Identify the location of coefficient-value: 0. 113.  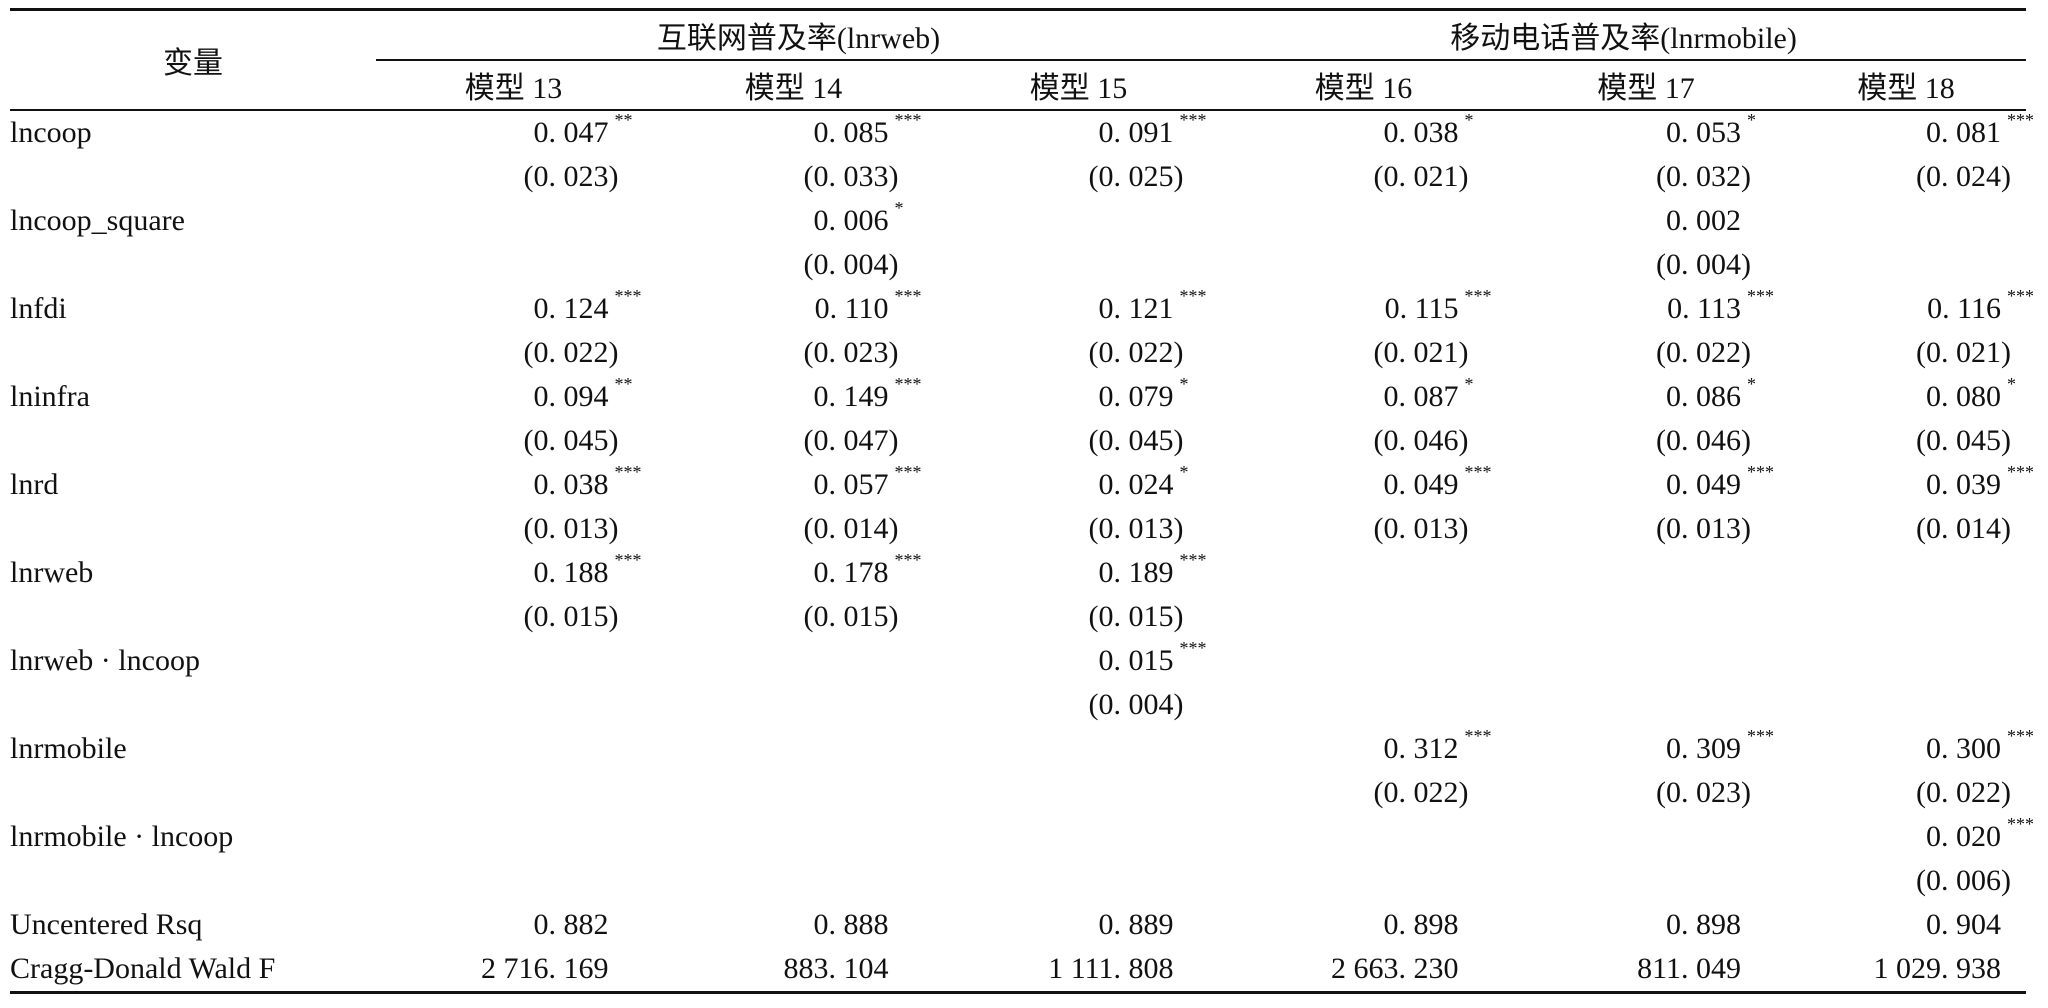
(1704, 308).